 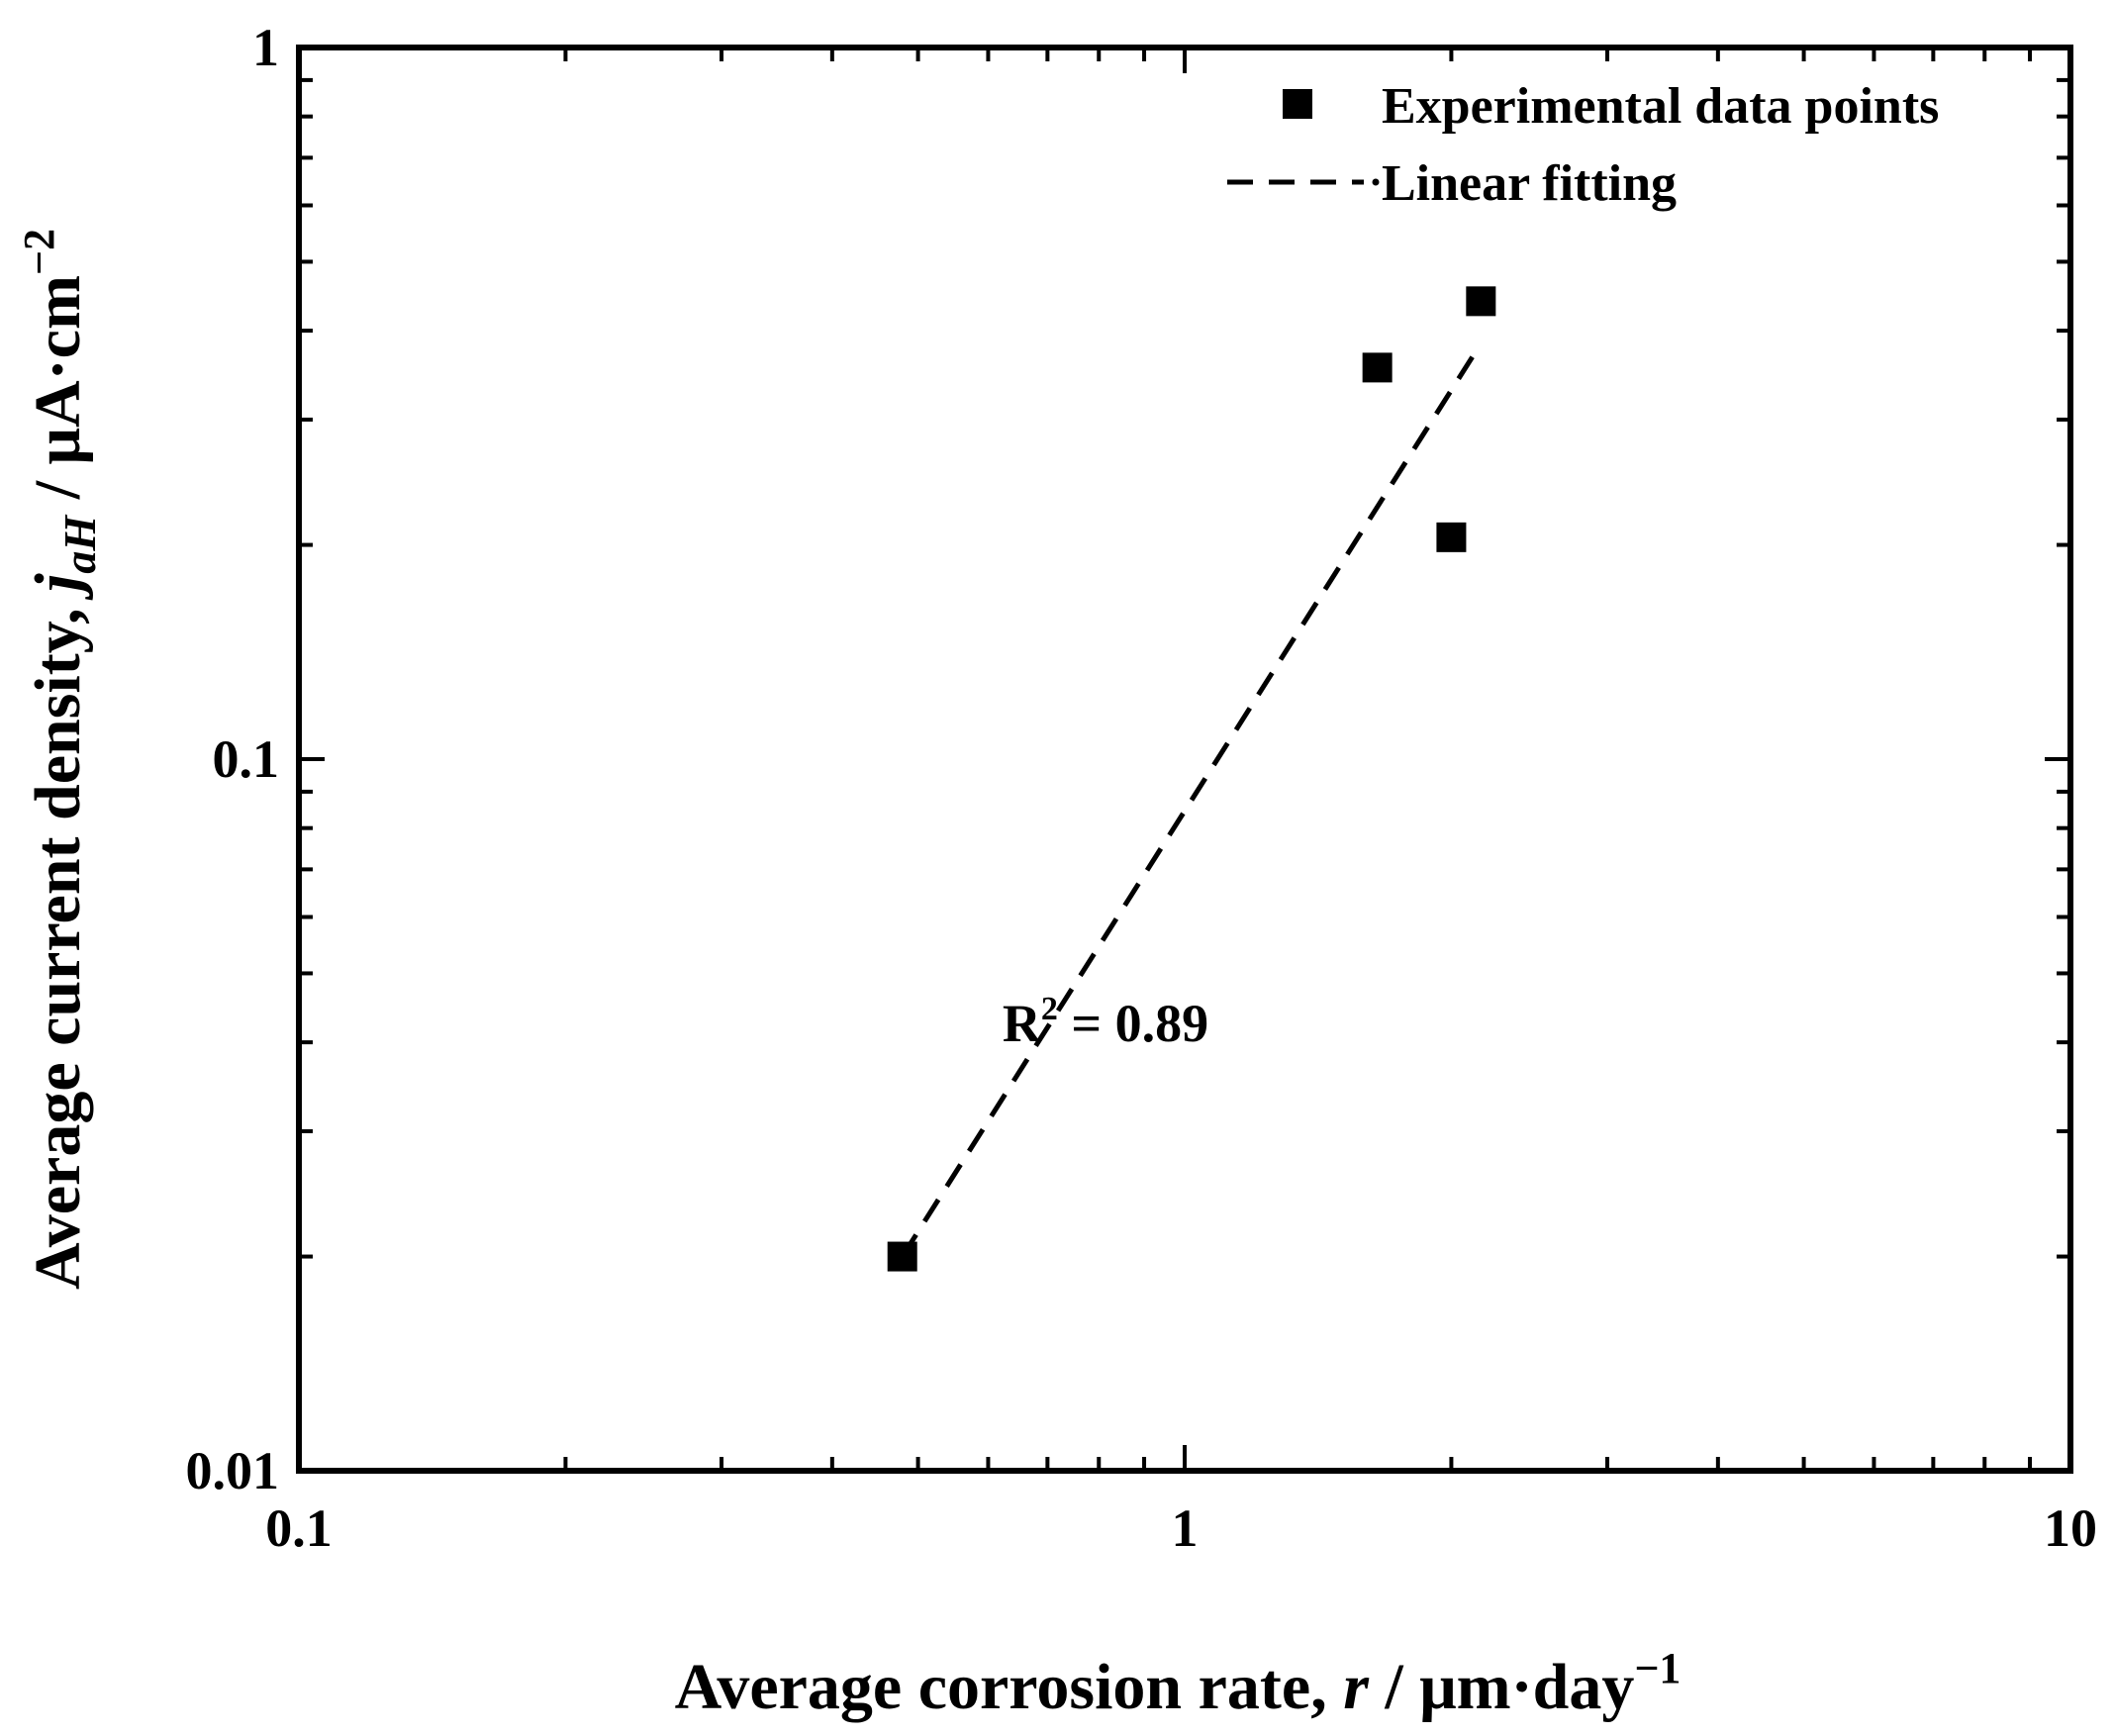 I want to click on legend: Experimental data points Linear fitting, so click(x=1583, y=145).